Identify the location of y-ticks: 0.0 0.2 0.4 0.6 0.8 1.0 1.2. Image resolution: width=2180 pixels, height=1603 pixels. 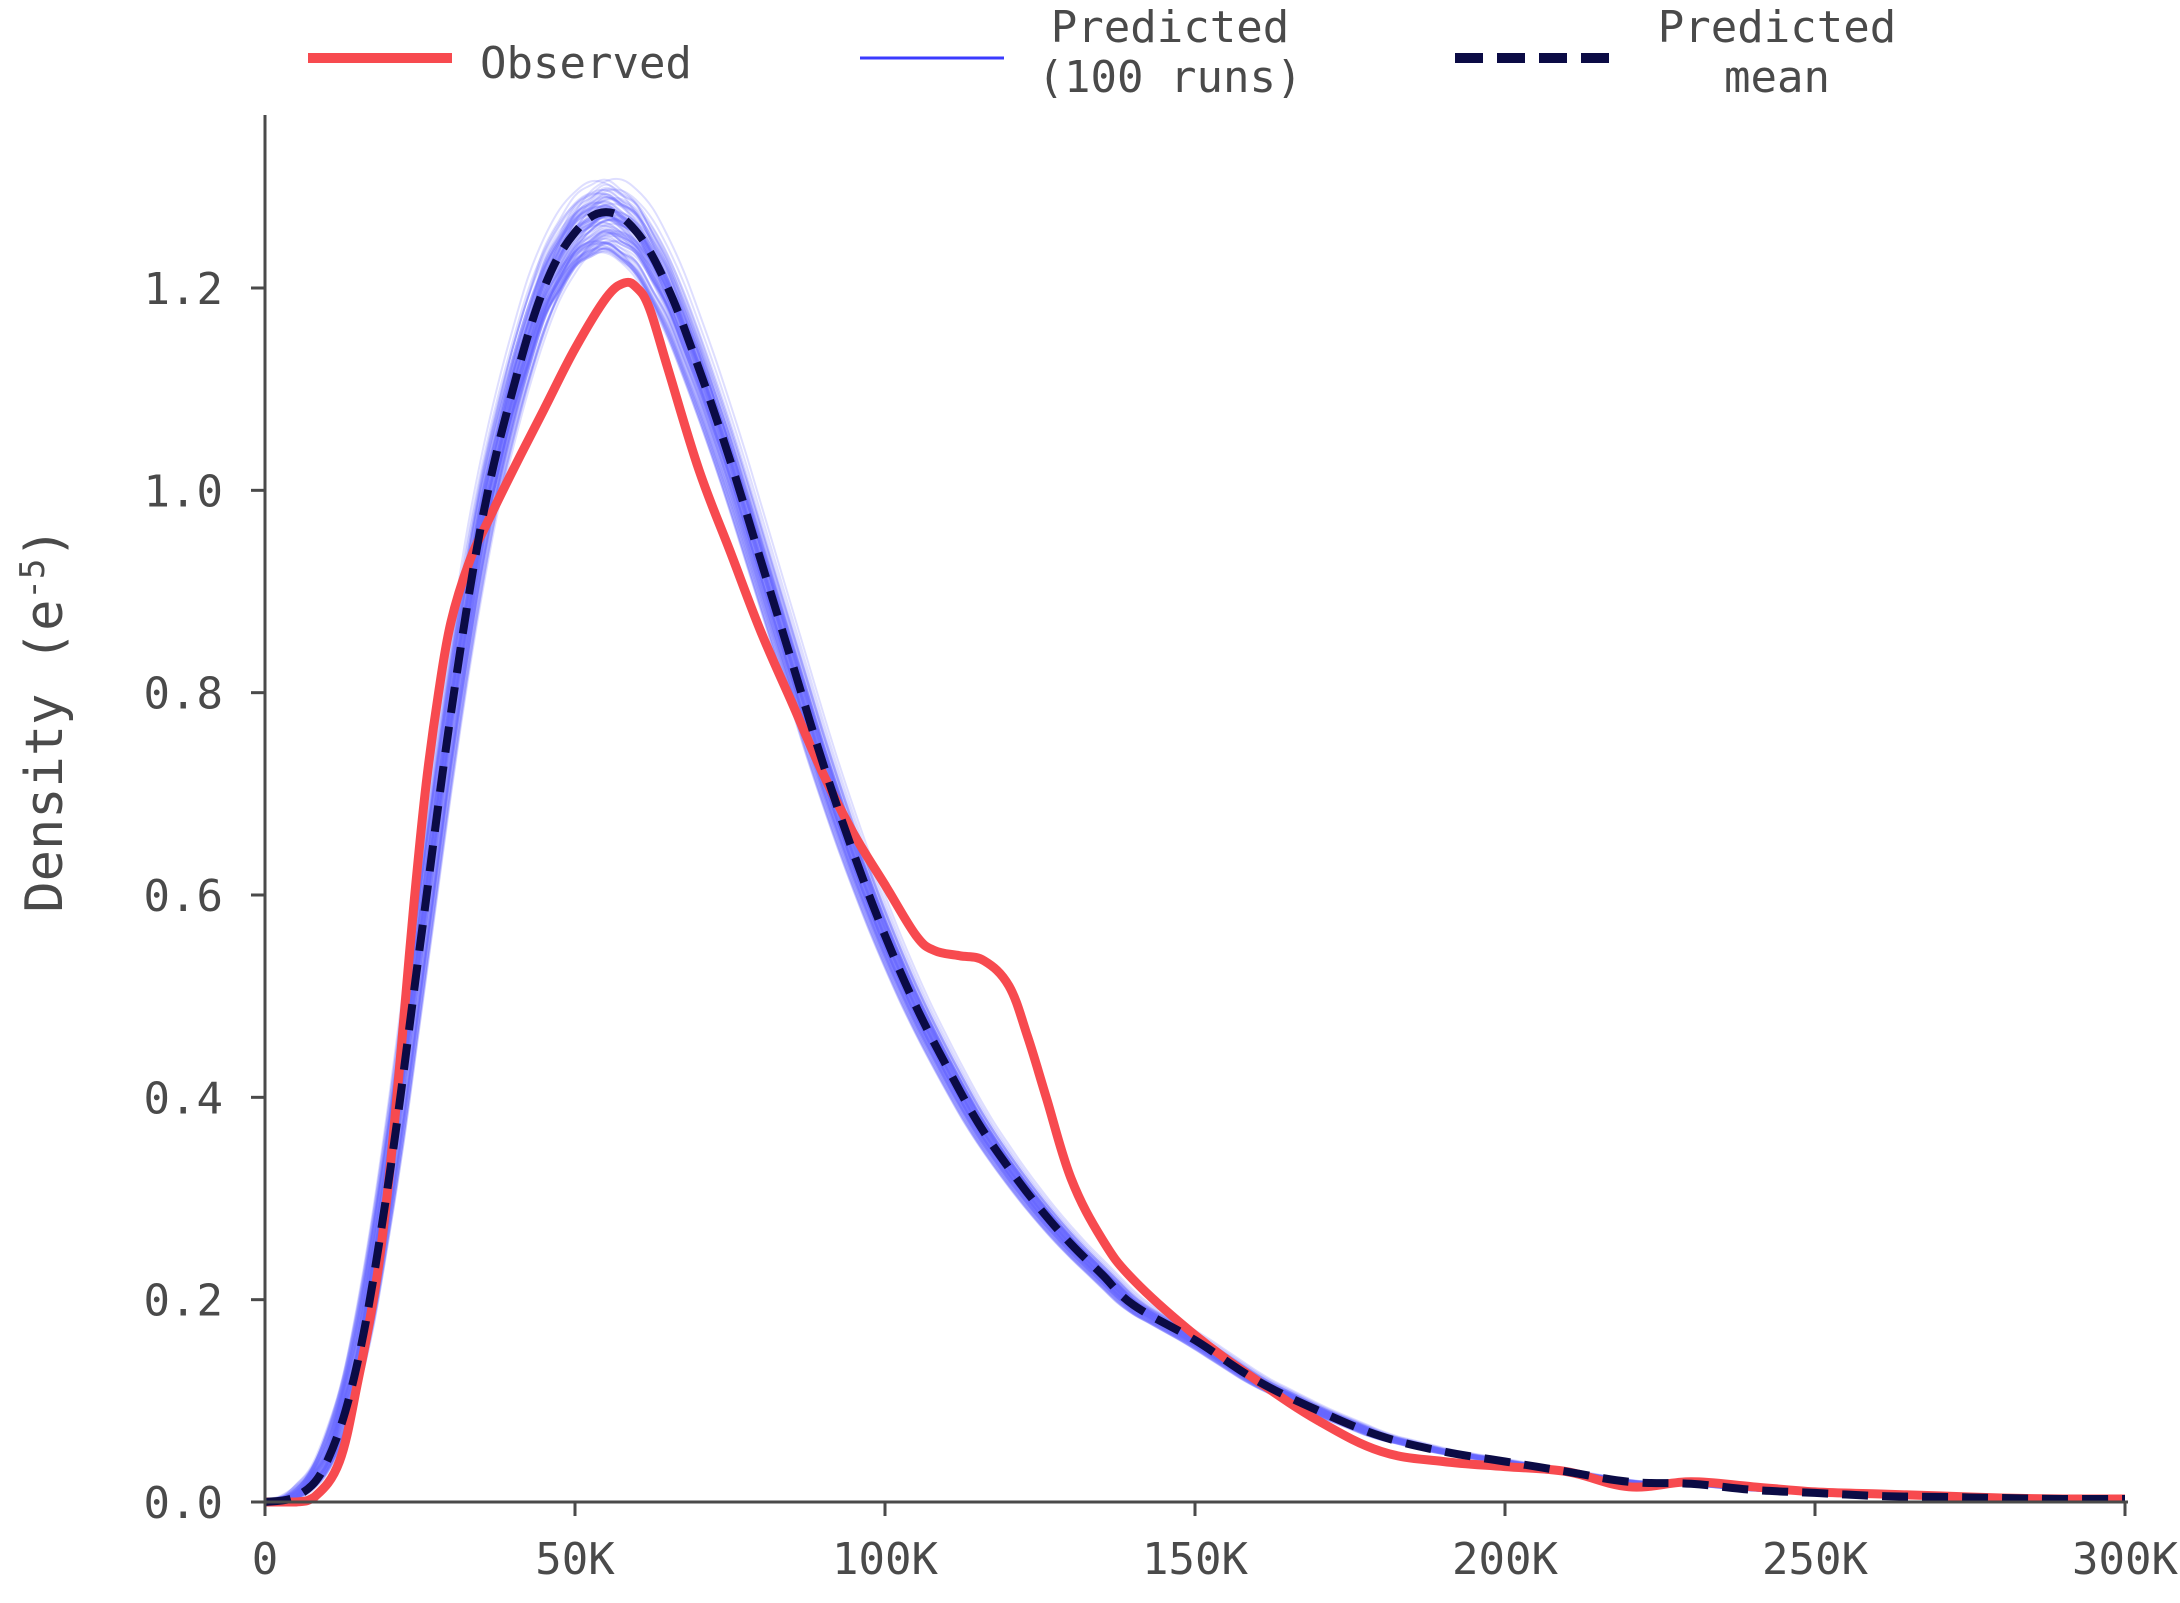
(204, 896).